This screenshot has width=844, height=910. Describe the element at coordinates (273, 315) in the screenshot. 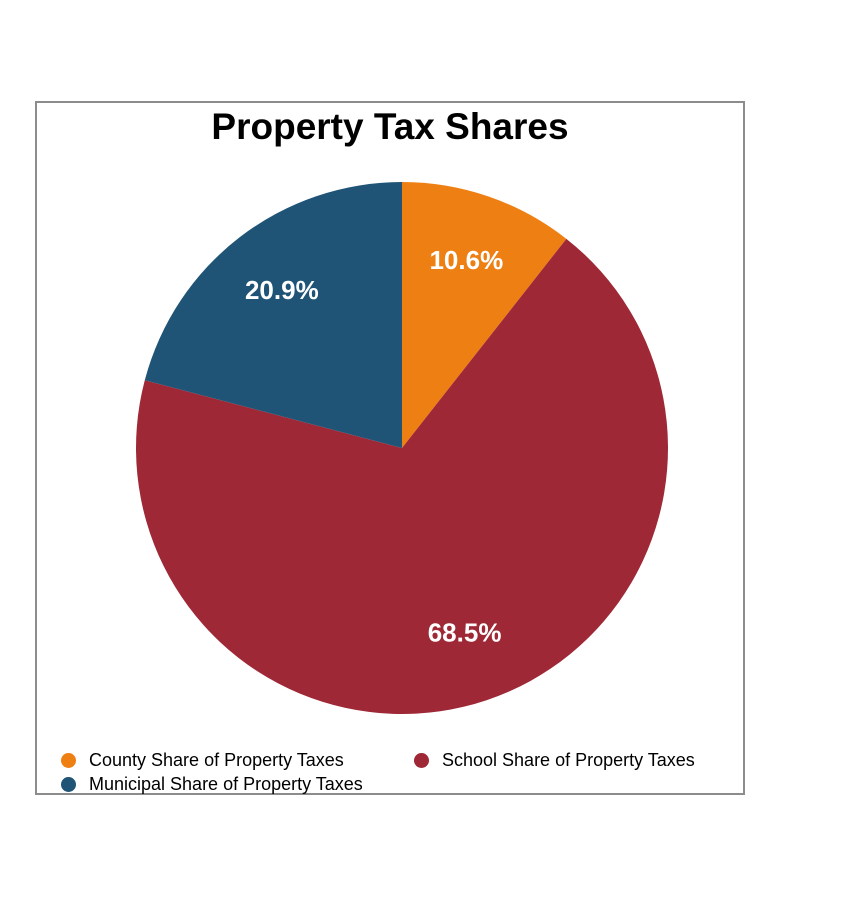

I see `pie-slice-municipal` at that location.